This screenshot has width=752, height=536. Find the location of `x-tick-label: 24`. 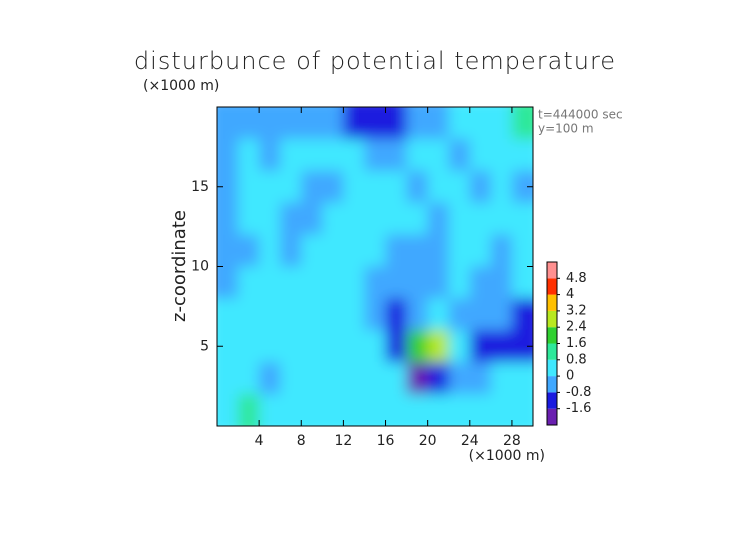

x-tick-label: 24 is located at coordinates (470, 441).